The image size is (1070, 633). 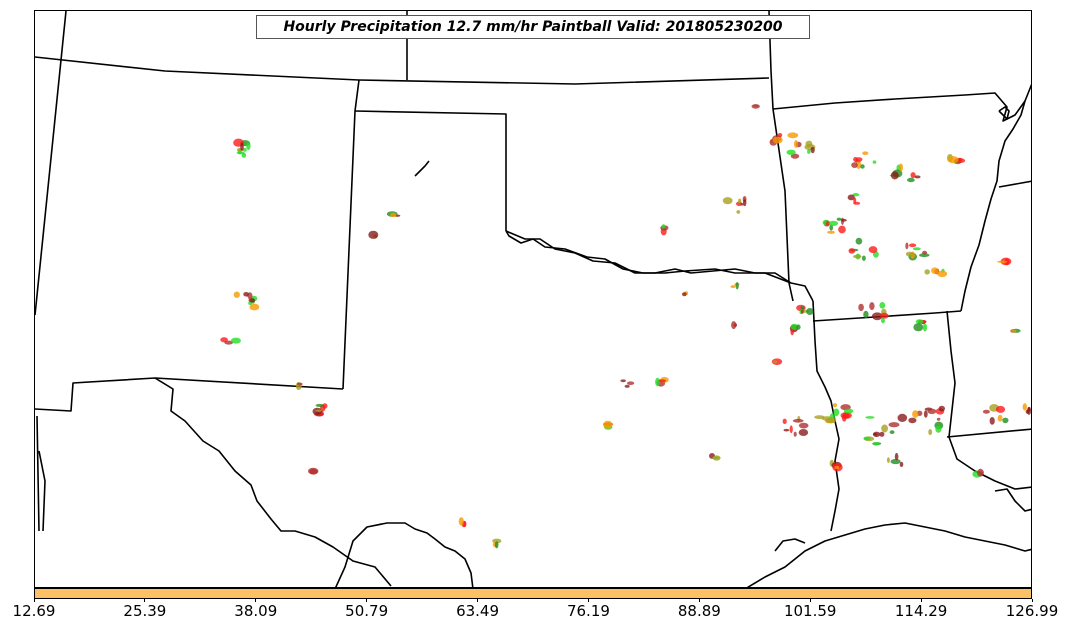 I want to click on state-boundary-tx-west, so click(x=273, y=482).